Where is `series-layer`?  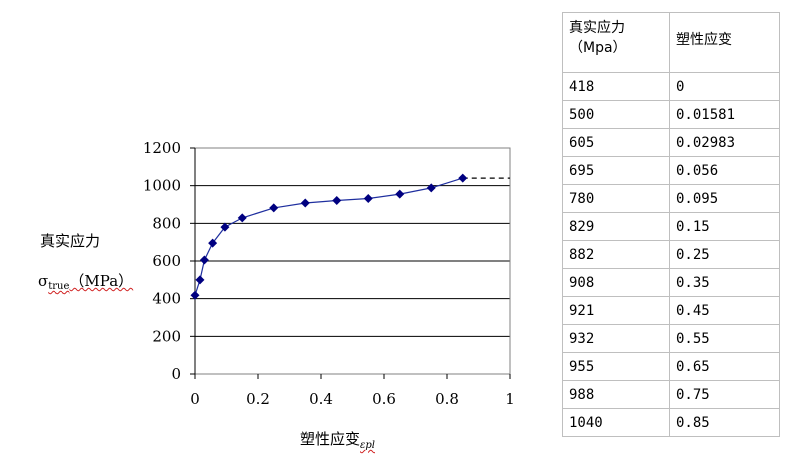 series-layer is located at coordinates (350, 236).